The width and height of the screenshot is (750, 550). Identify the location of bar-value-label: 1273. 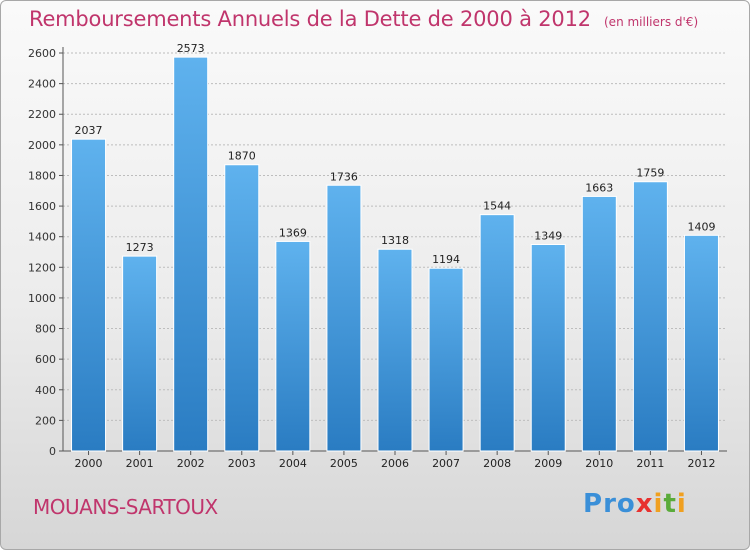
(140, 247).